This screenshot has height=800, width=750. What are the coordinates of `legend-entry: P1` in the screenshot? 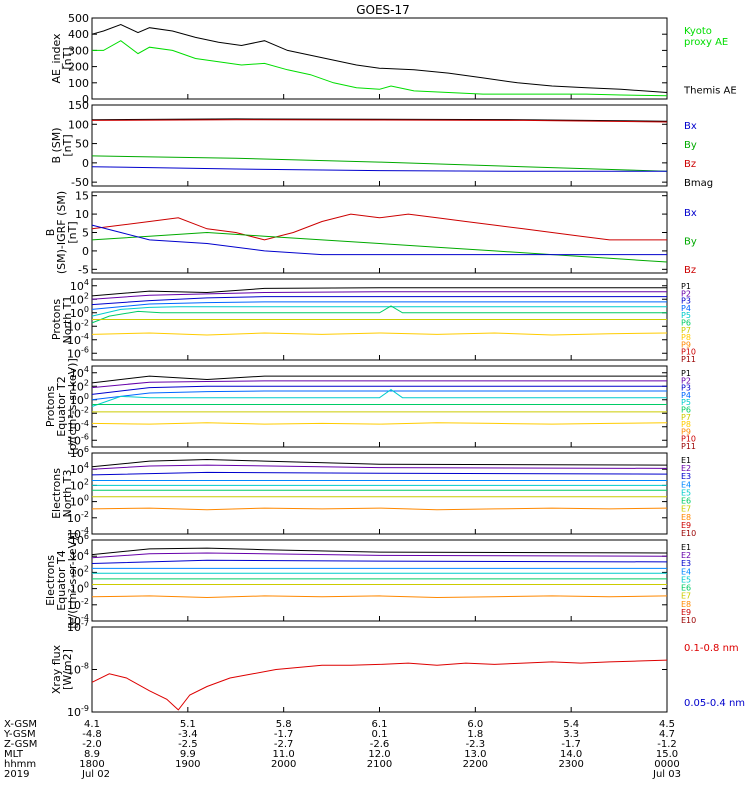 It's located at (686, 286).